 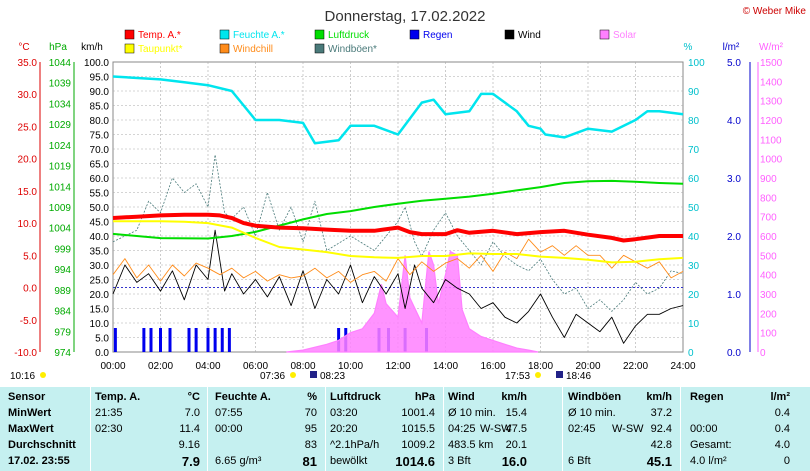 I want to click on table-cell: 4.0, so click(x=782, y=445).